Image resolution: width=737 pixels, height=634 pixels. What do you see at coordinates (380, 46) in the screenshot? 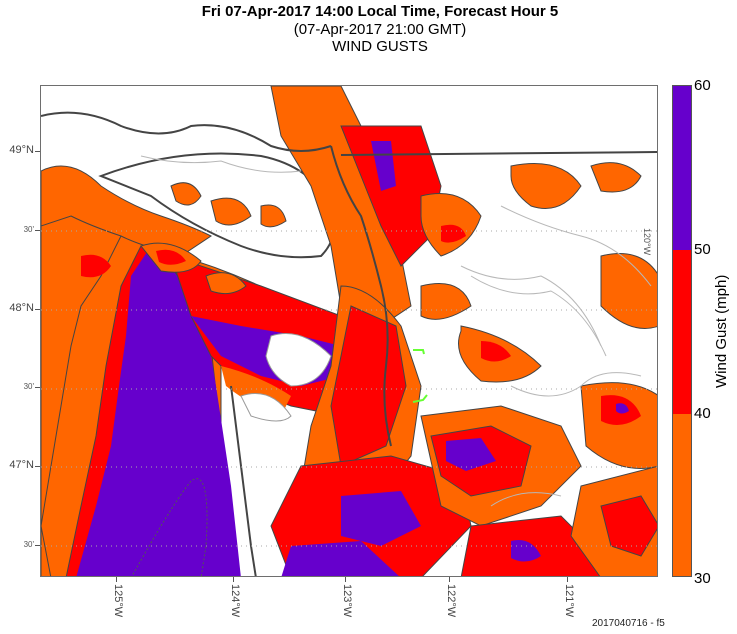
I see `map-product-name: WIND GUSTS` at bounding box center [380, 46].